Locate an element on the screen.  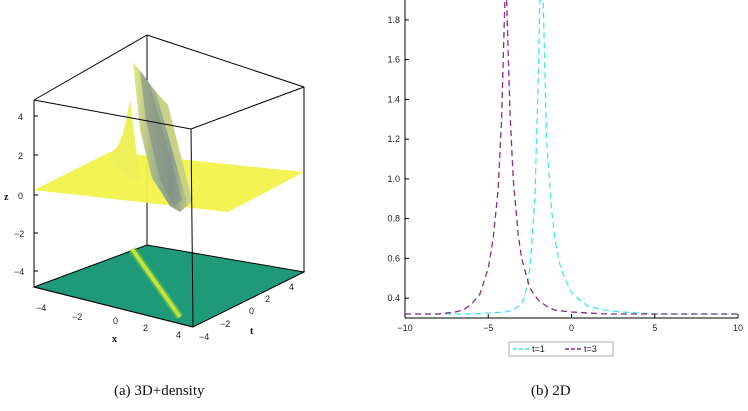
x-tick-label: −4 is located at coordinates (41, 308).